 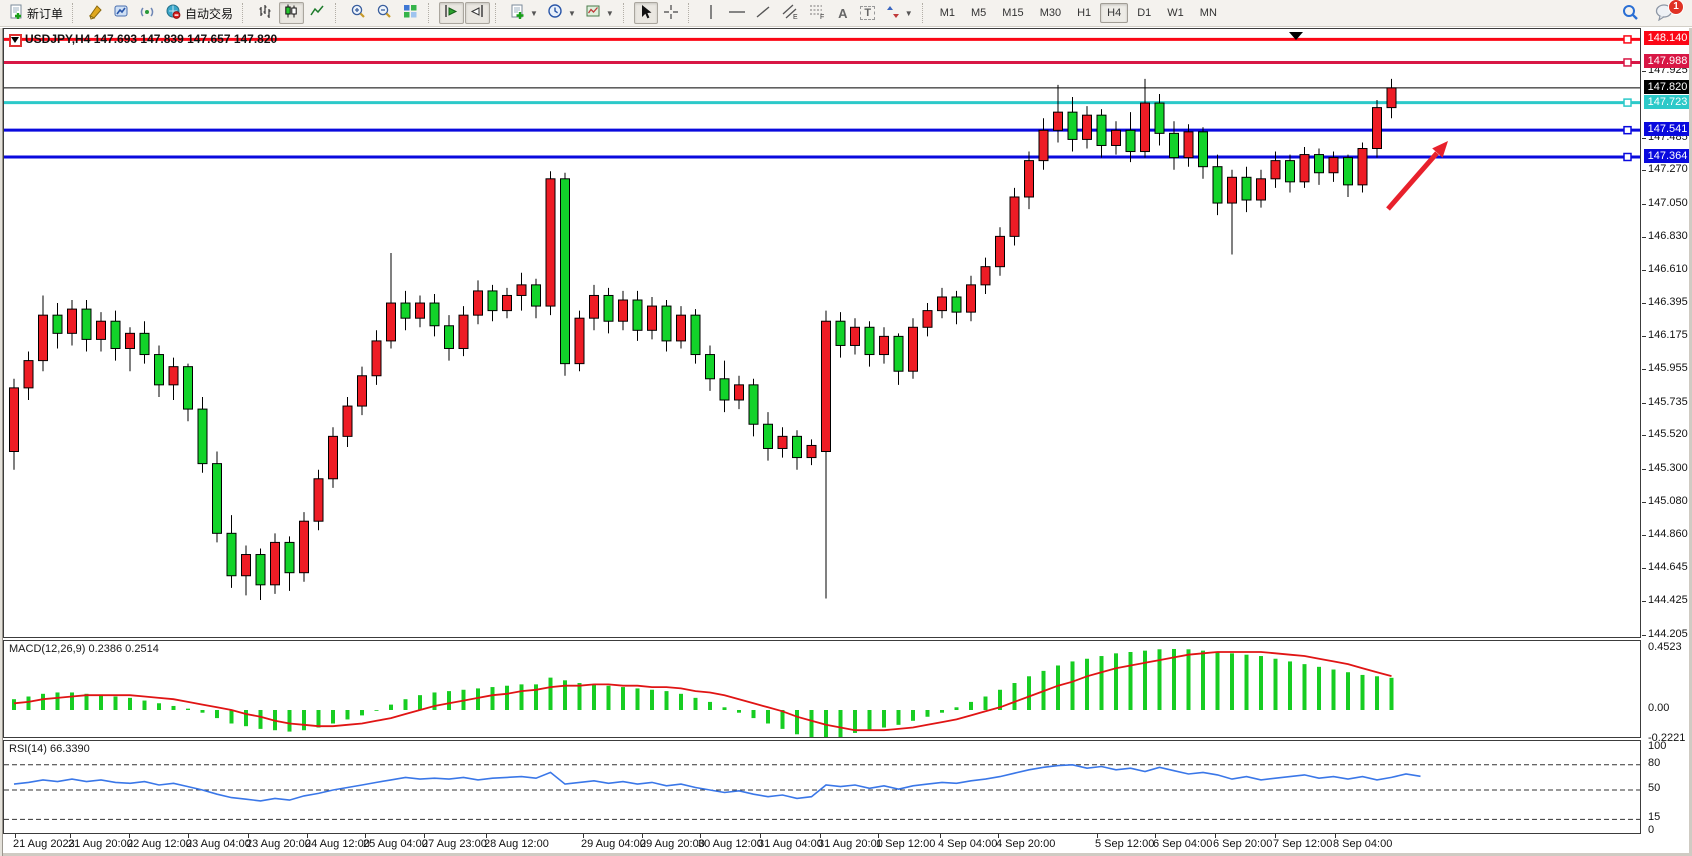 I want to click on equidistant-channel-button: E, so click(x=790, y=13).